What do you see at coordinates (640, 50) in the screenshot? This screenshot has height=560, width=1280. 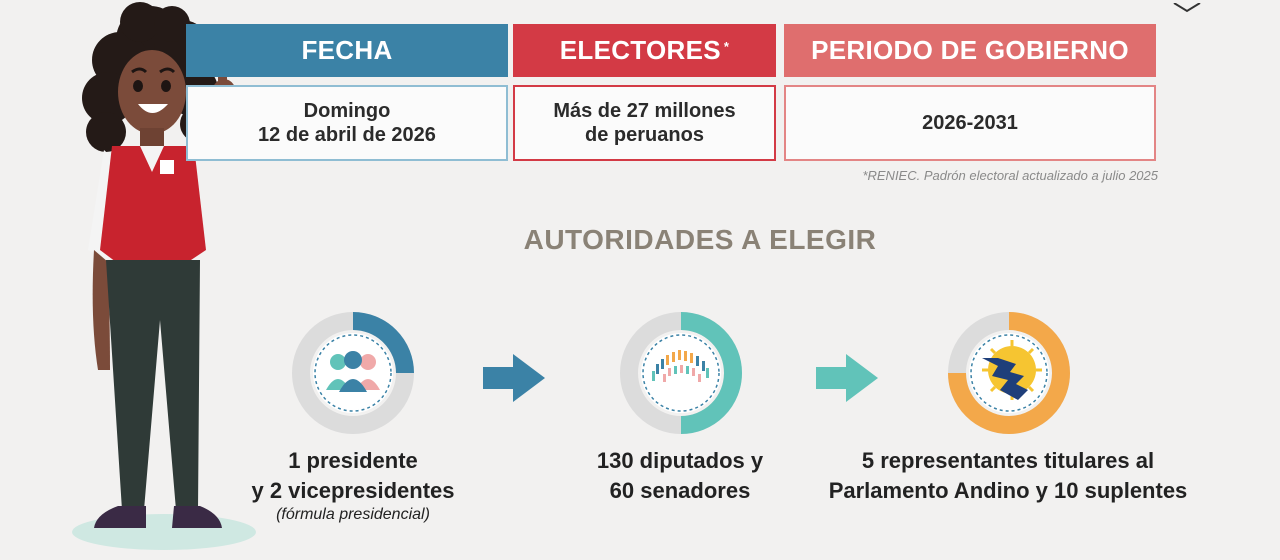 I see `electores-title: ELECTORES` at bounding box center [640, 50].